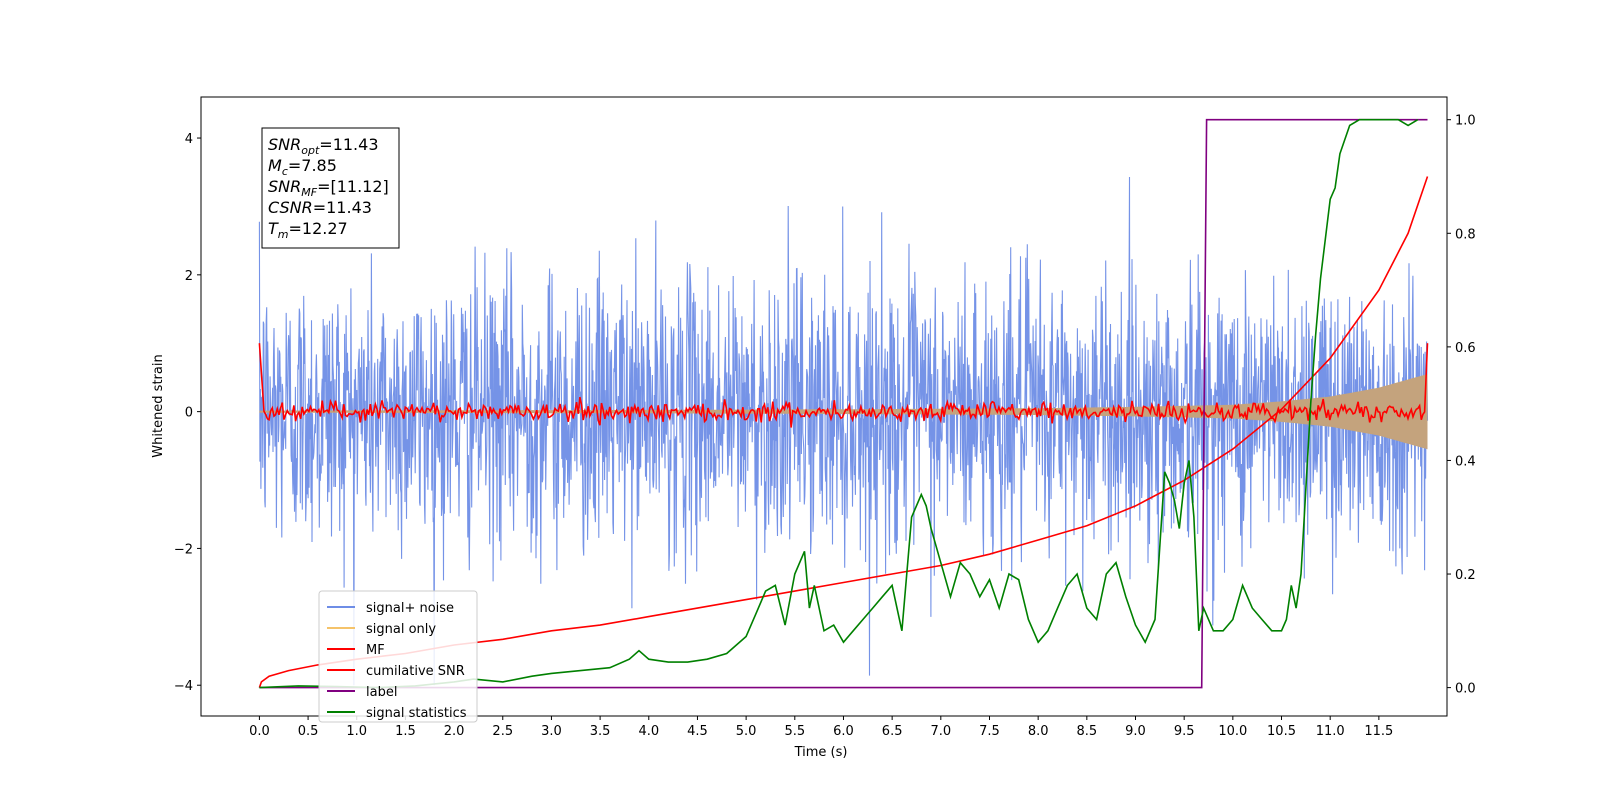  What do you see at coordinates (401, 629) in the screenshot?
I see `legend-label: signal only` at bounding box center [401, 629].